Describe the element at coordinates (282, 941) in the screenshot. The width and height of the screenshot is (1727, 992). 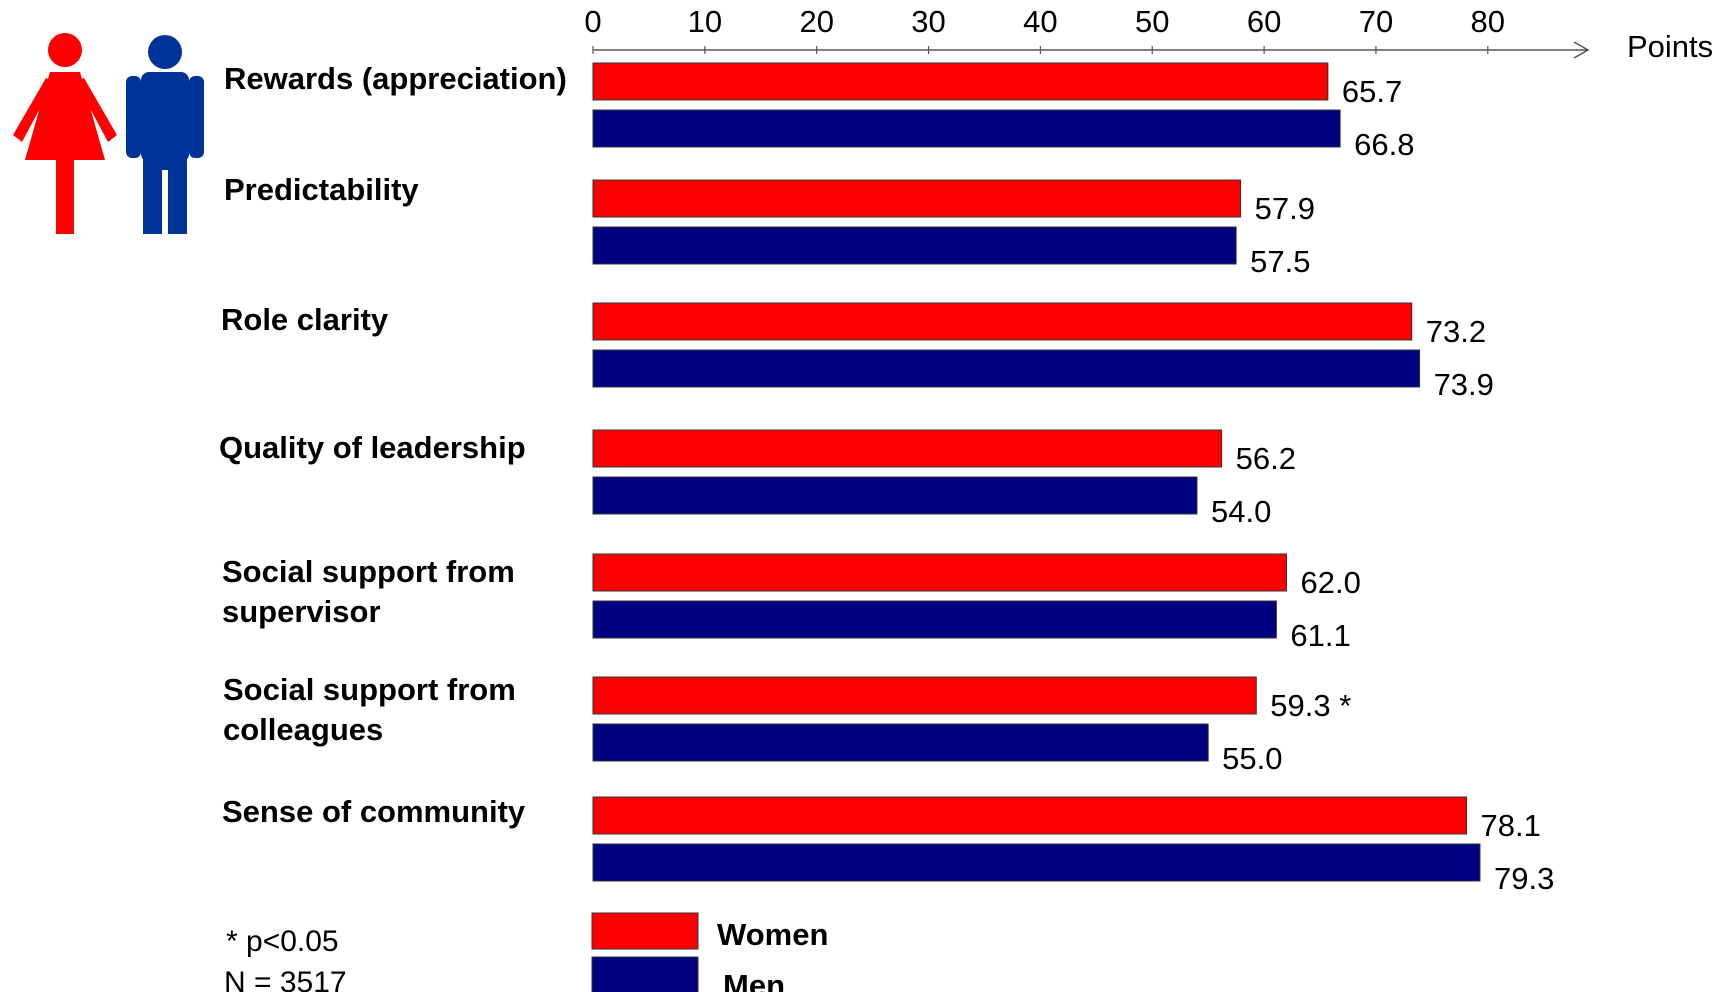
I see `significance-note: * p<0.05` at that location.